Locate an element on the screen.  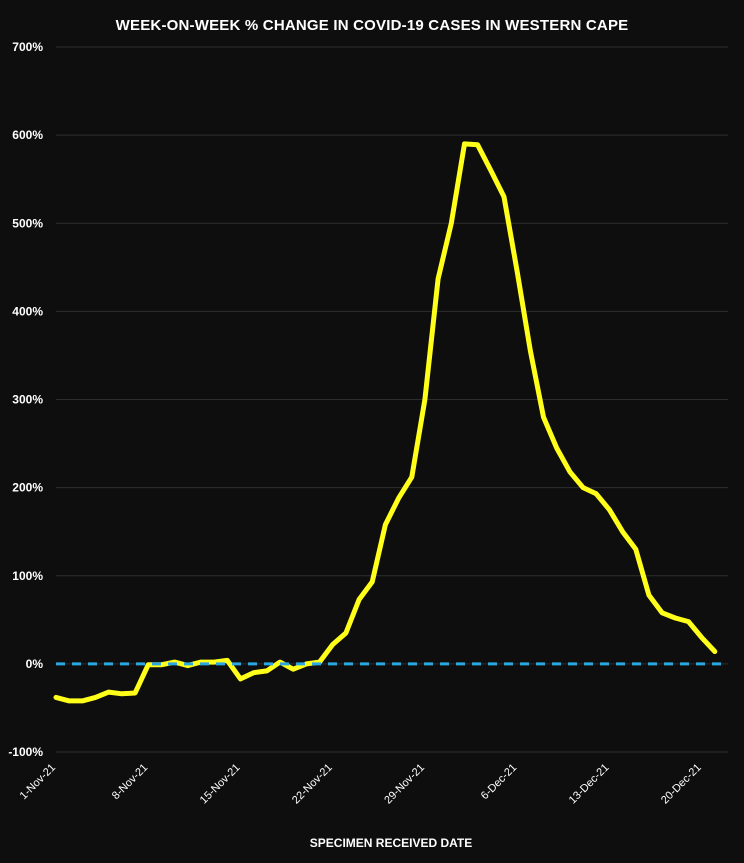
x-tick-label: 6-Dec-21 is located at coordinates (499, 782).